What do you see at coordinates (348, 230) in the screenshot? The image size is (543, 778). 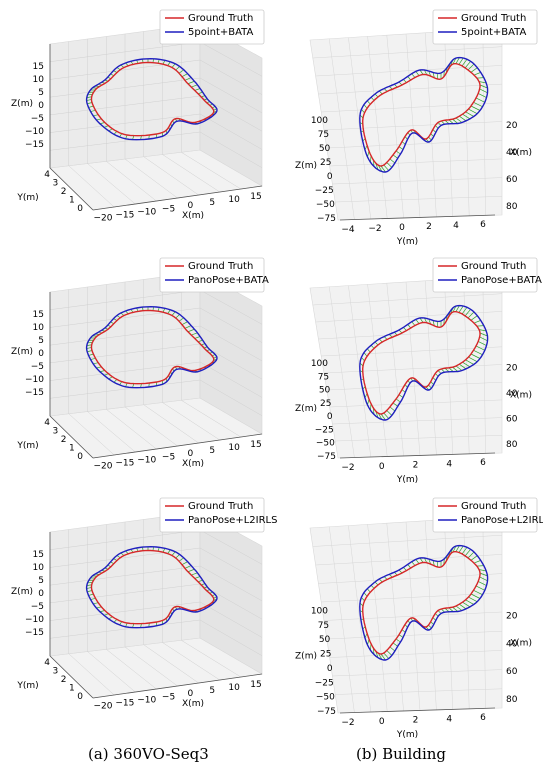 I see `y-tick-label: −4` at bounding box center [348, 230].